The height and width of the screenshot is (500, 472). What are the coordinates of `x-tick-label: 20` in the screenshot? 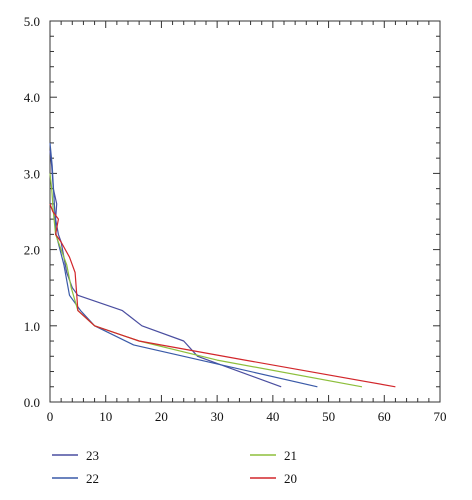 It's located at (161, 416).